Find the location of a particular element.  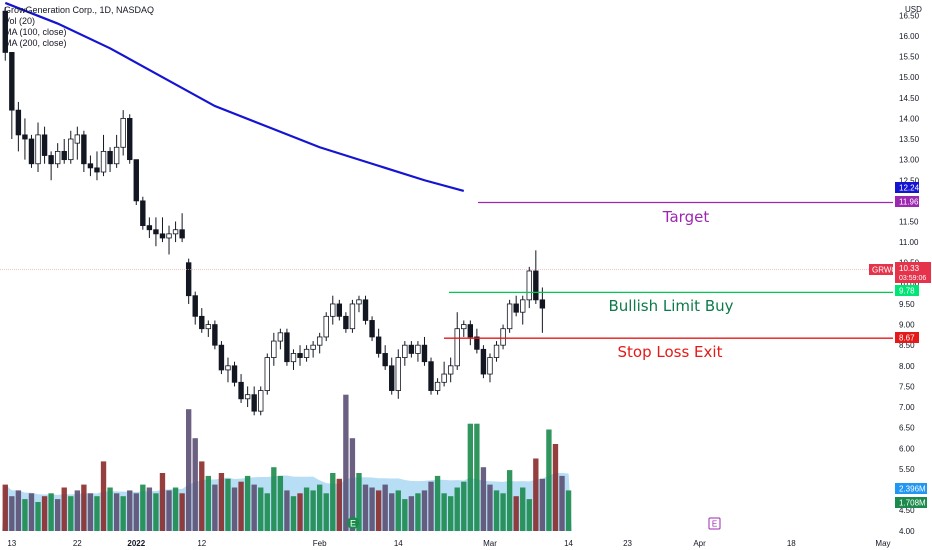

price-tick-label: 7.00 is located at coordinates (907, 407).